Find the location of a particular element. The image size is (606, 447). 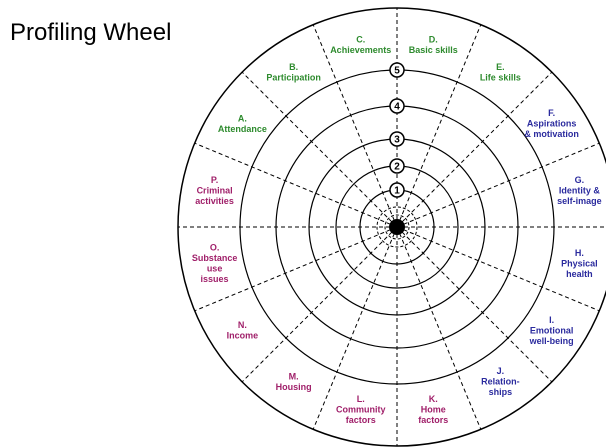

segment-label-line: Identity & is located at coordinates (580, 191).